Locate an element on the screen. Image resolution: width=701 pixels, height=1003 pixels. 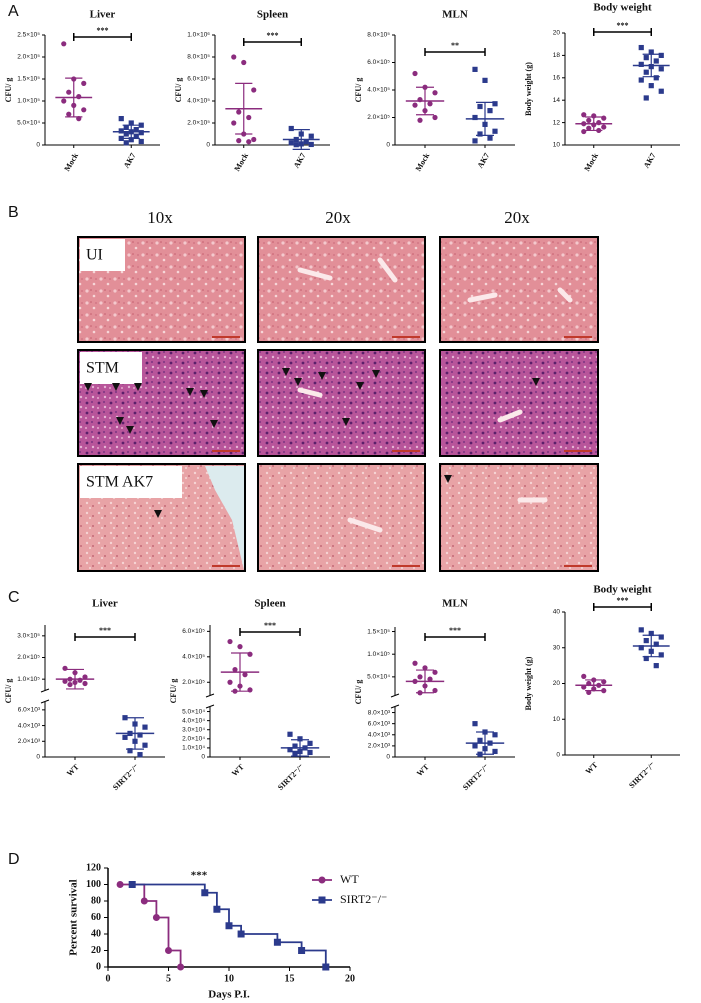
axis-break is located at coordinates (210, 701).